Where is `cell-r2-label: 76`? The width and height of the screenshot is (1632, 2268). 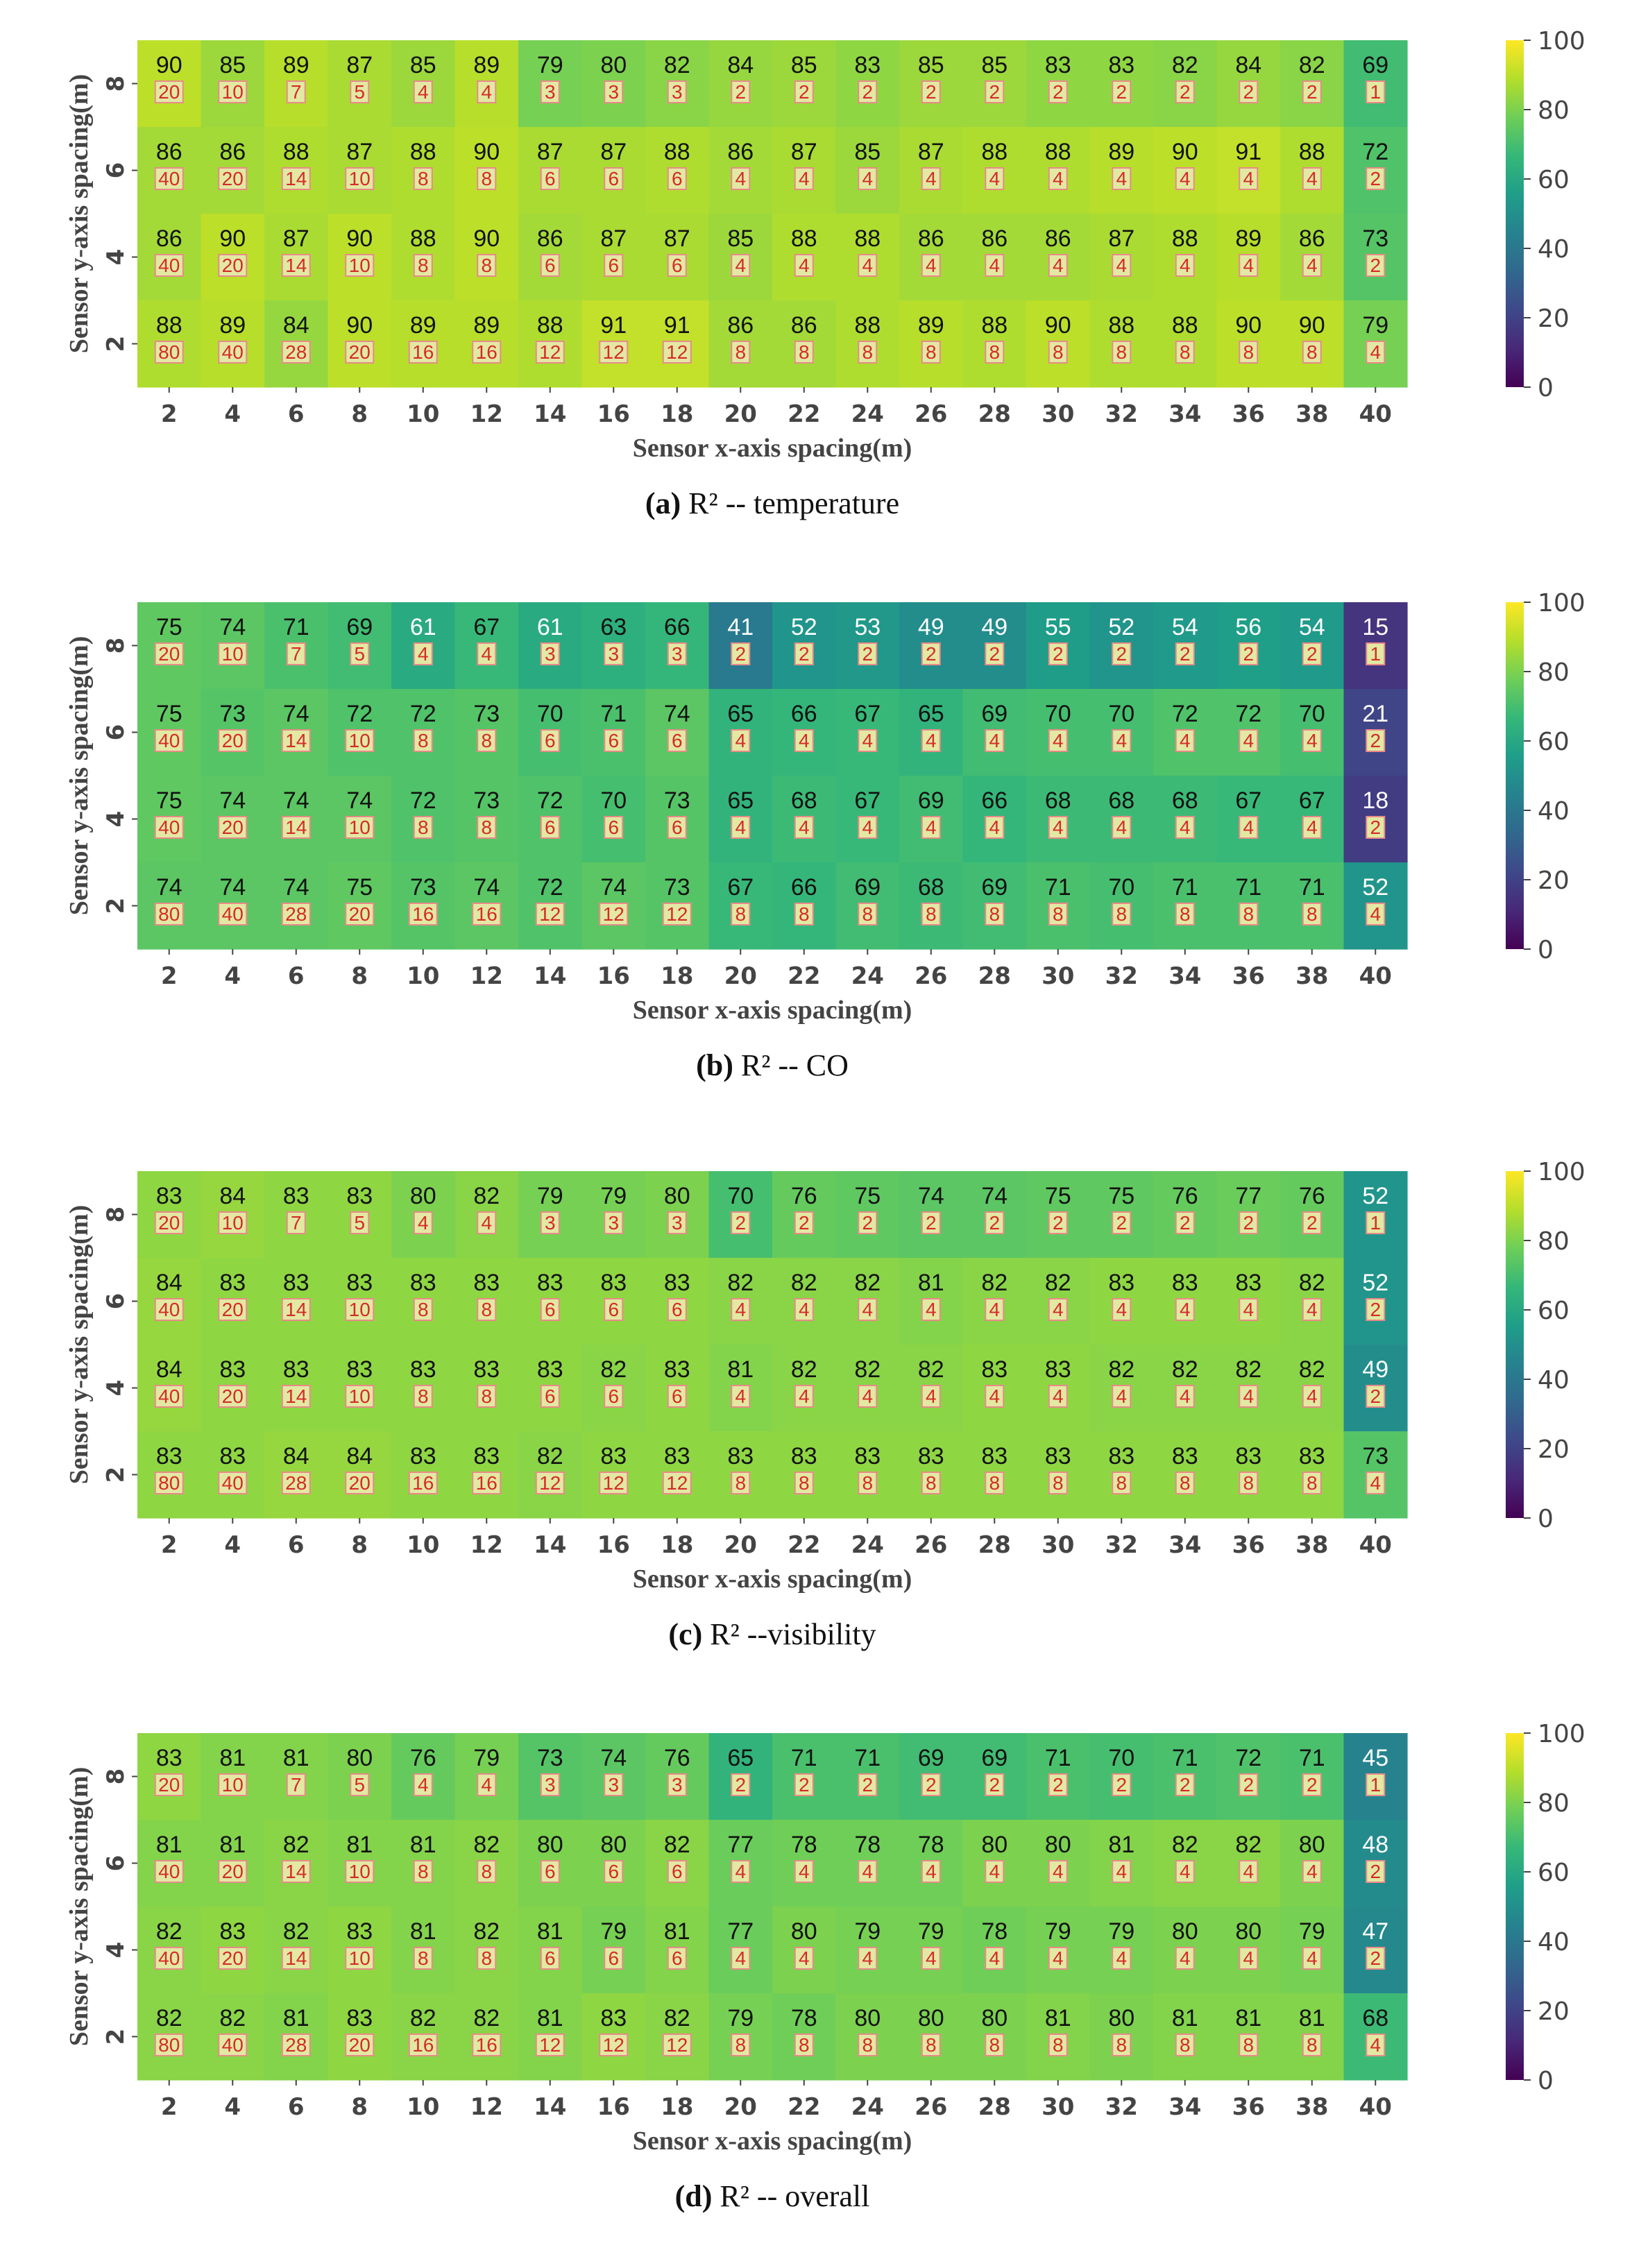 cell-r2-label: 76 is located at coordinates (804, 1196).